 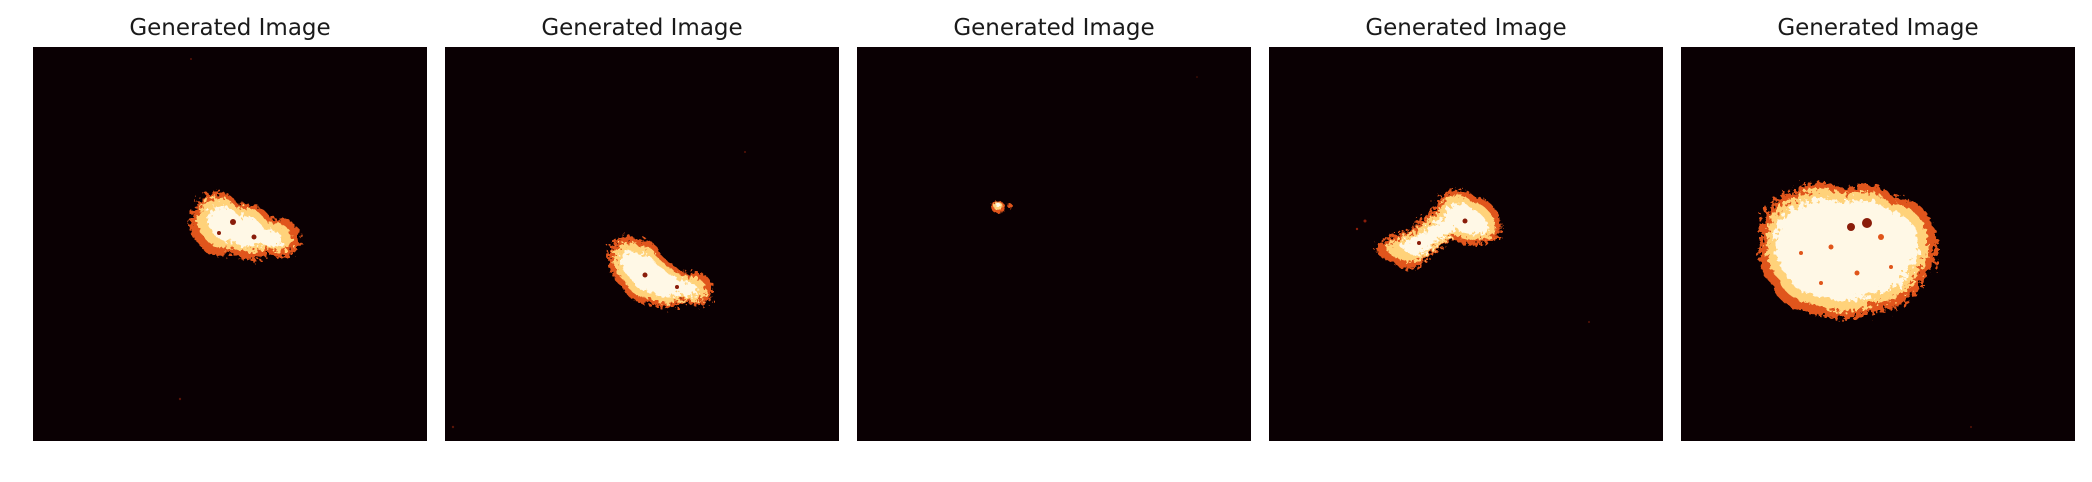 What do you see at coordinates (1094, 144) in the screenshot?
I see `blob-tiny-speck` at bounding box center [1094, 144].